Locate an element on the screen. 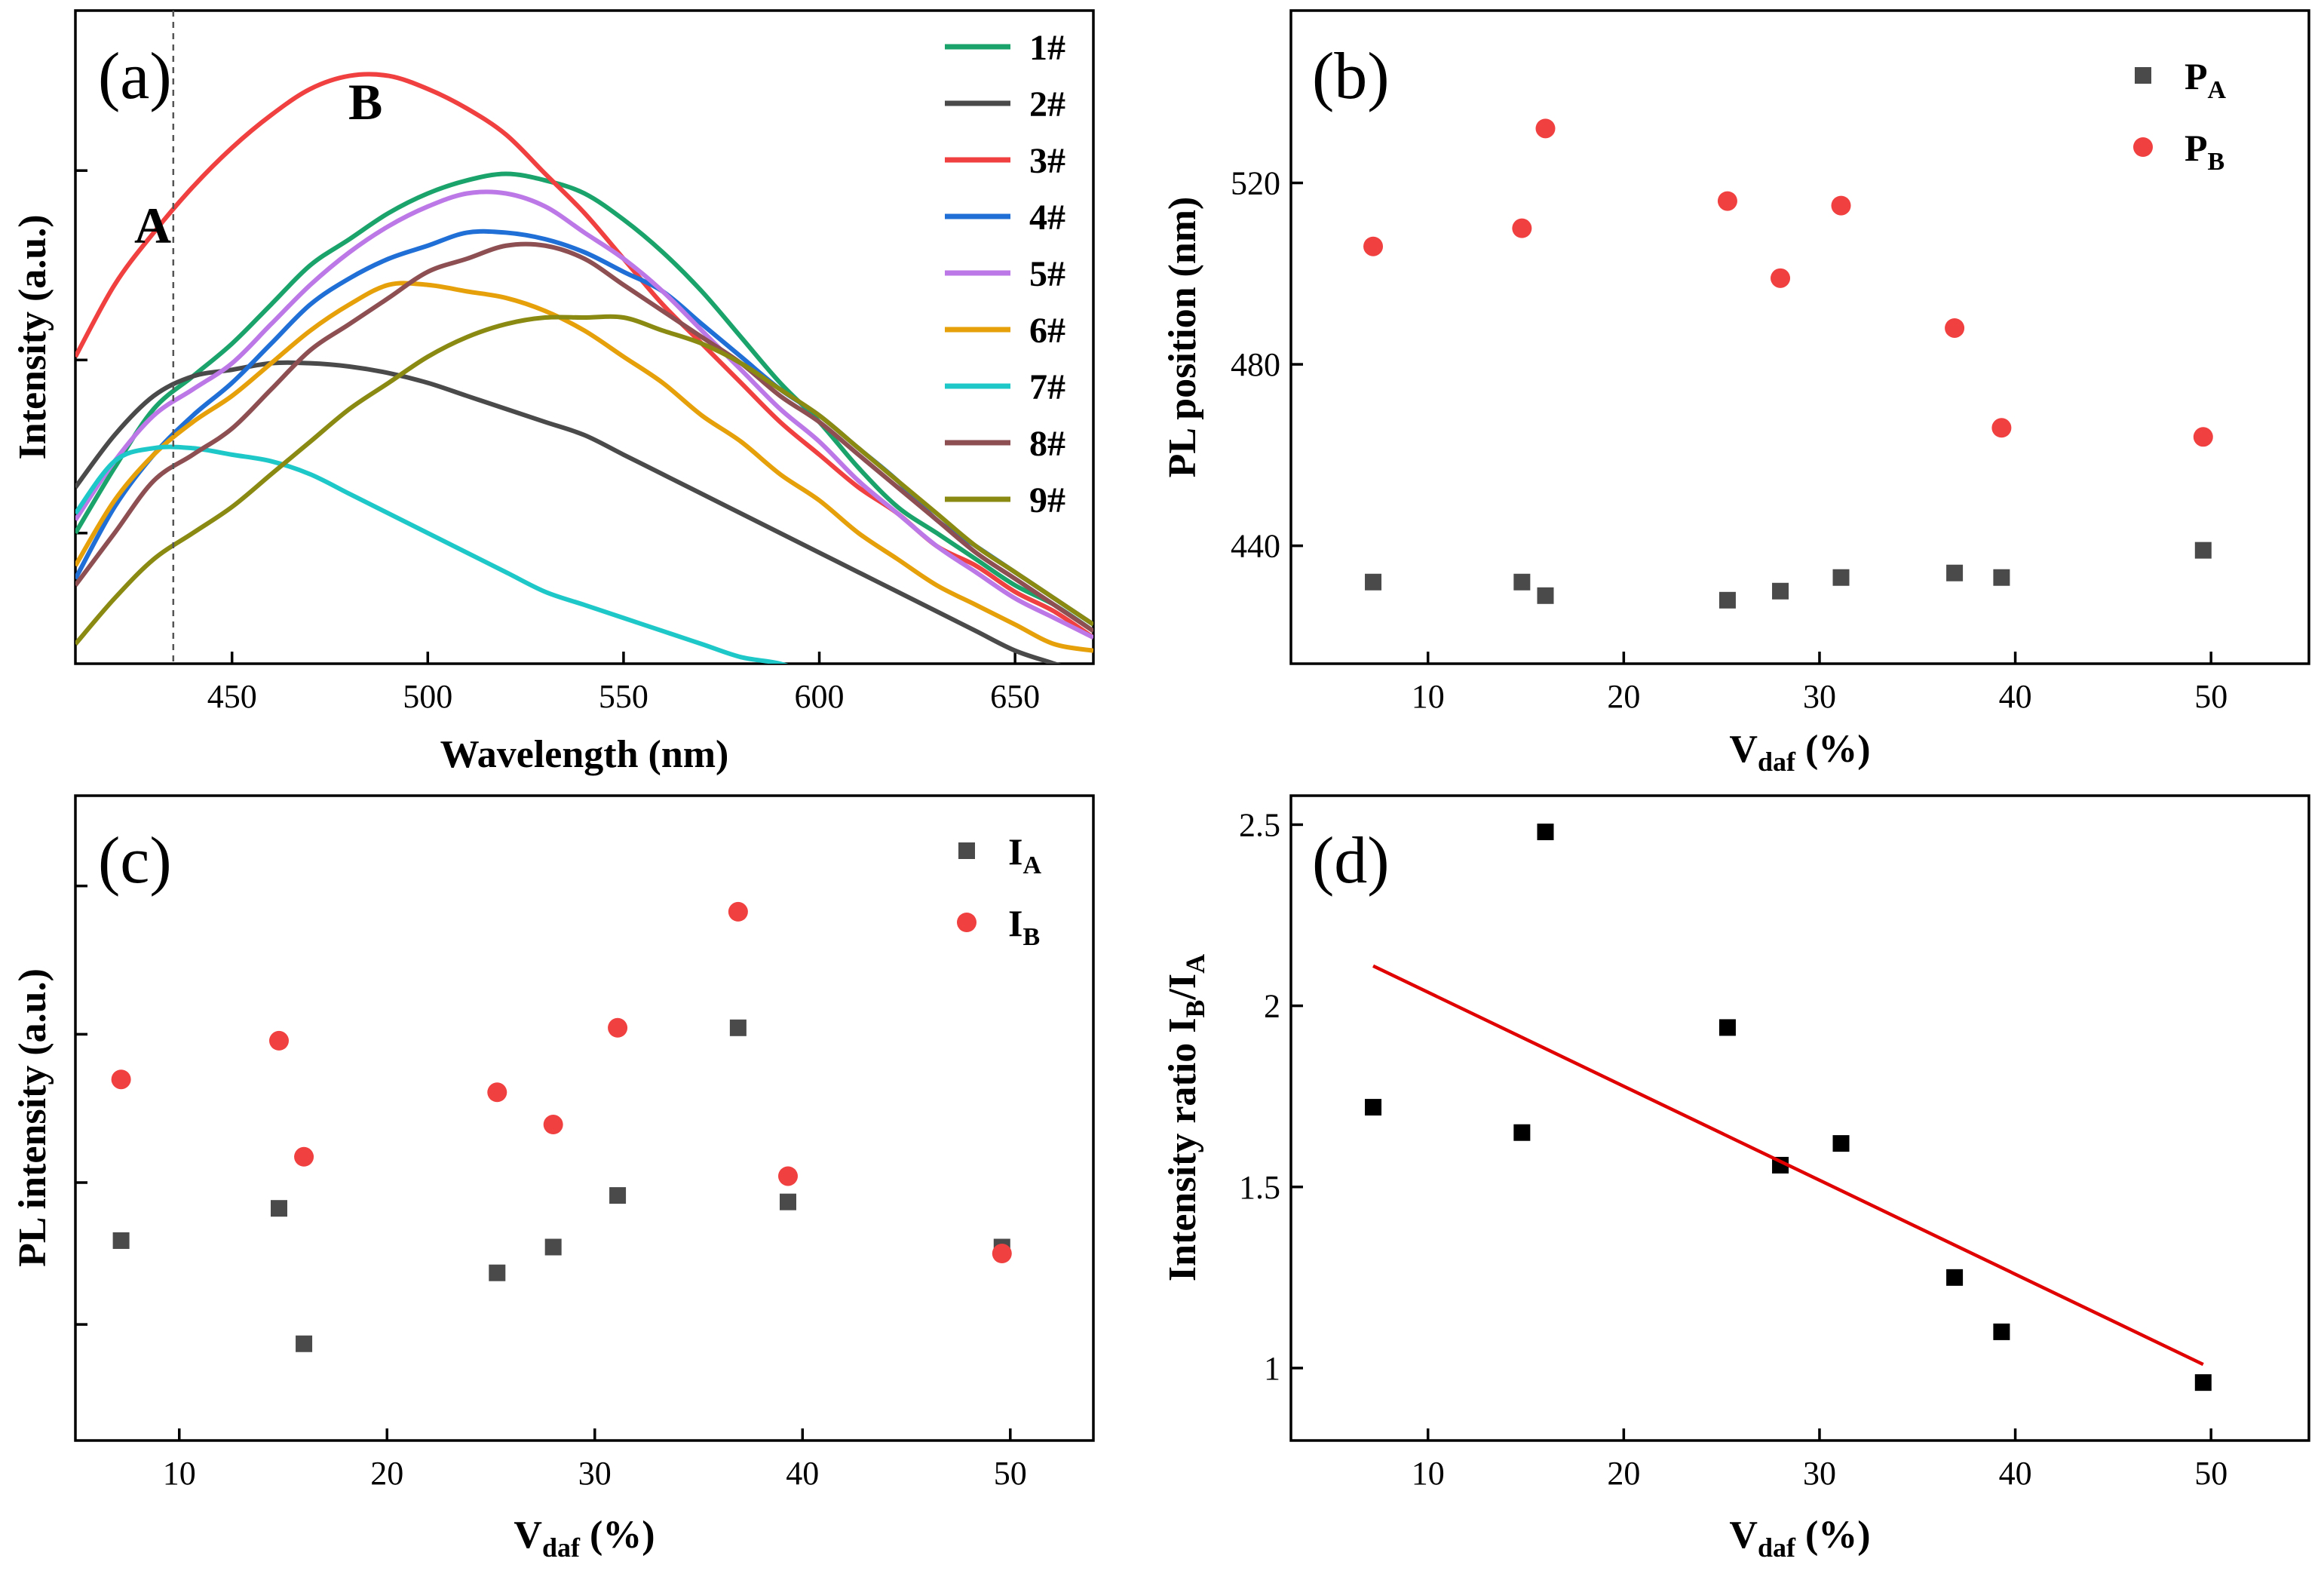 The height and width of the screenshot is (1574, 2324). legend-label-2#: 2# is located at coordinates (1047, 104).